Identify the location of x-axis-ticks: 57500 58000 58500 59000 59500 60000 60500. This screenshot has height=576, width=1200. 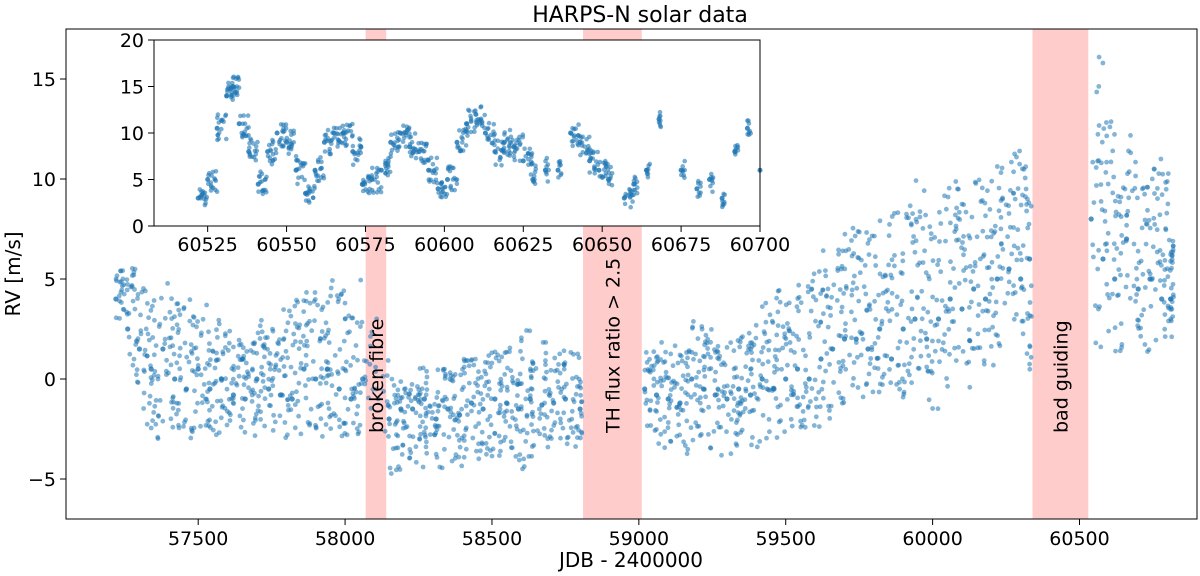
(639, 534).